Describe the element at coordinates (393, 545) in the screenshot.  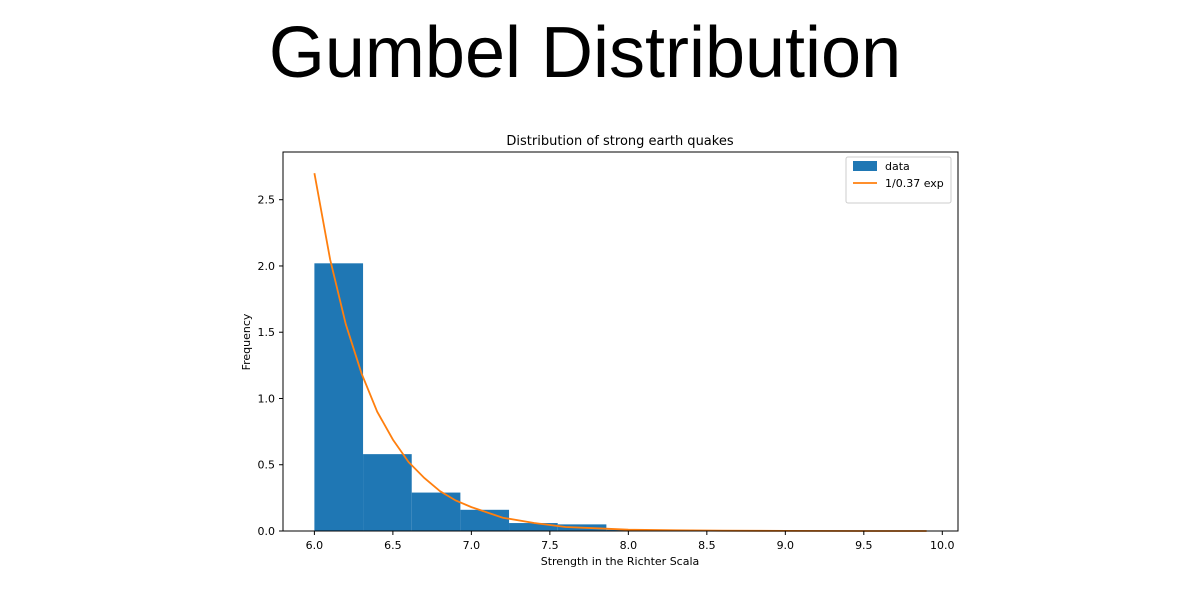
I see `x-tick-label: 6.5` at that location.